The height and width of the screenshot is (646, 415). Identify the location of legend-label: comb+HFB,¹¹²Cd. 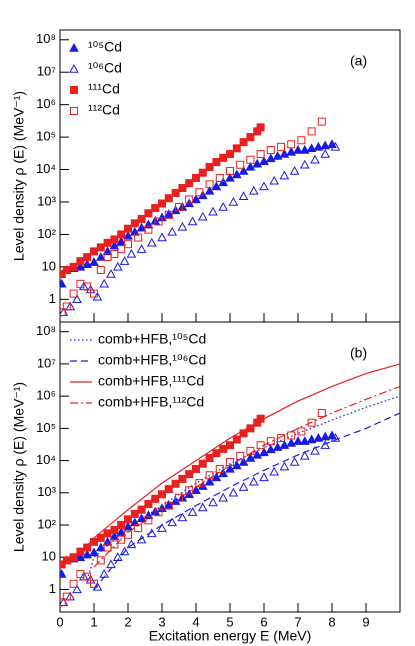
(151, 402).